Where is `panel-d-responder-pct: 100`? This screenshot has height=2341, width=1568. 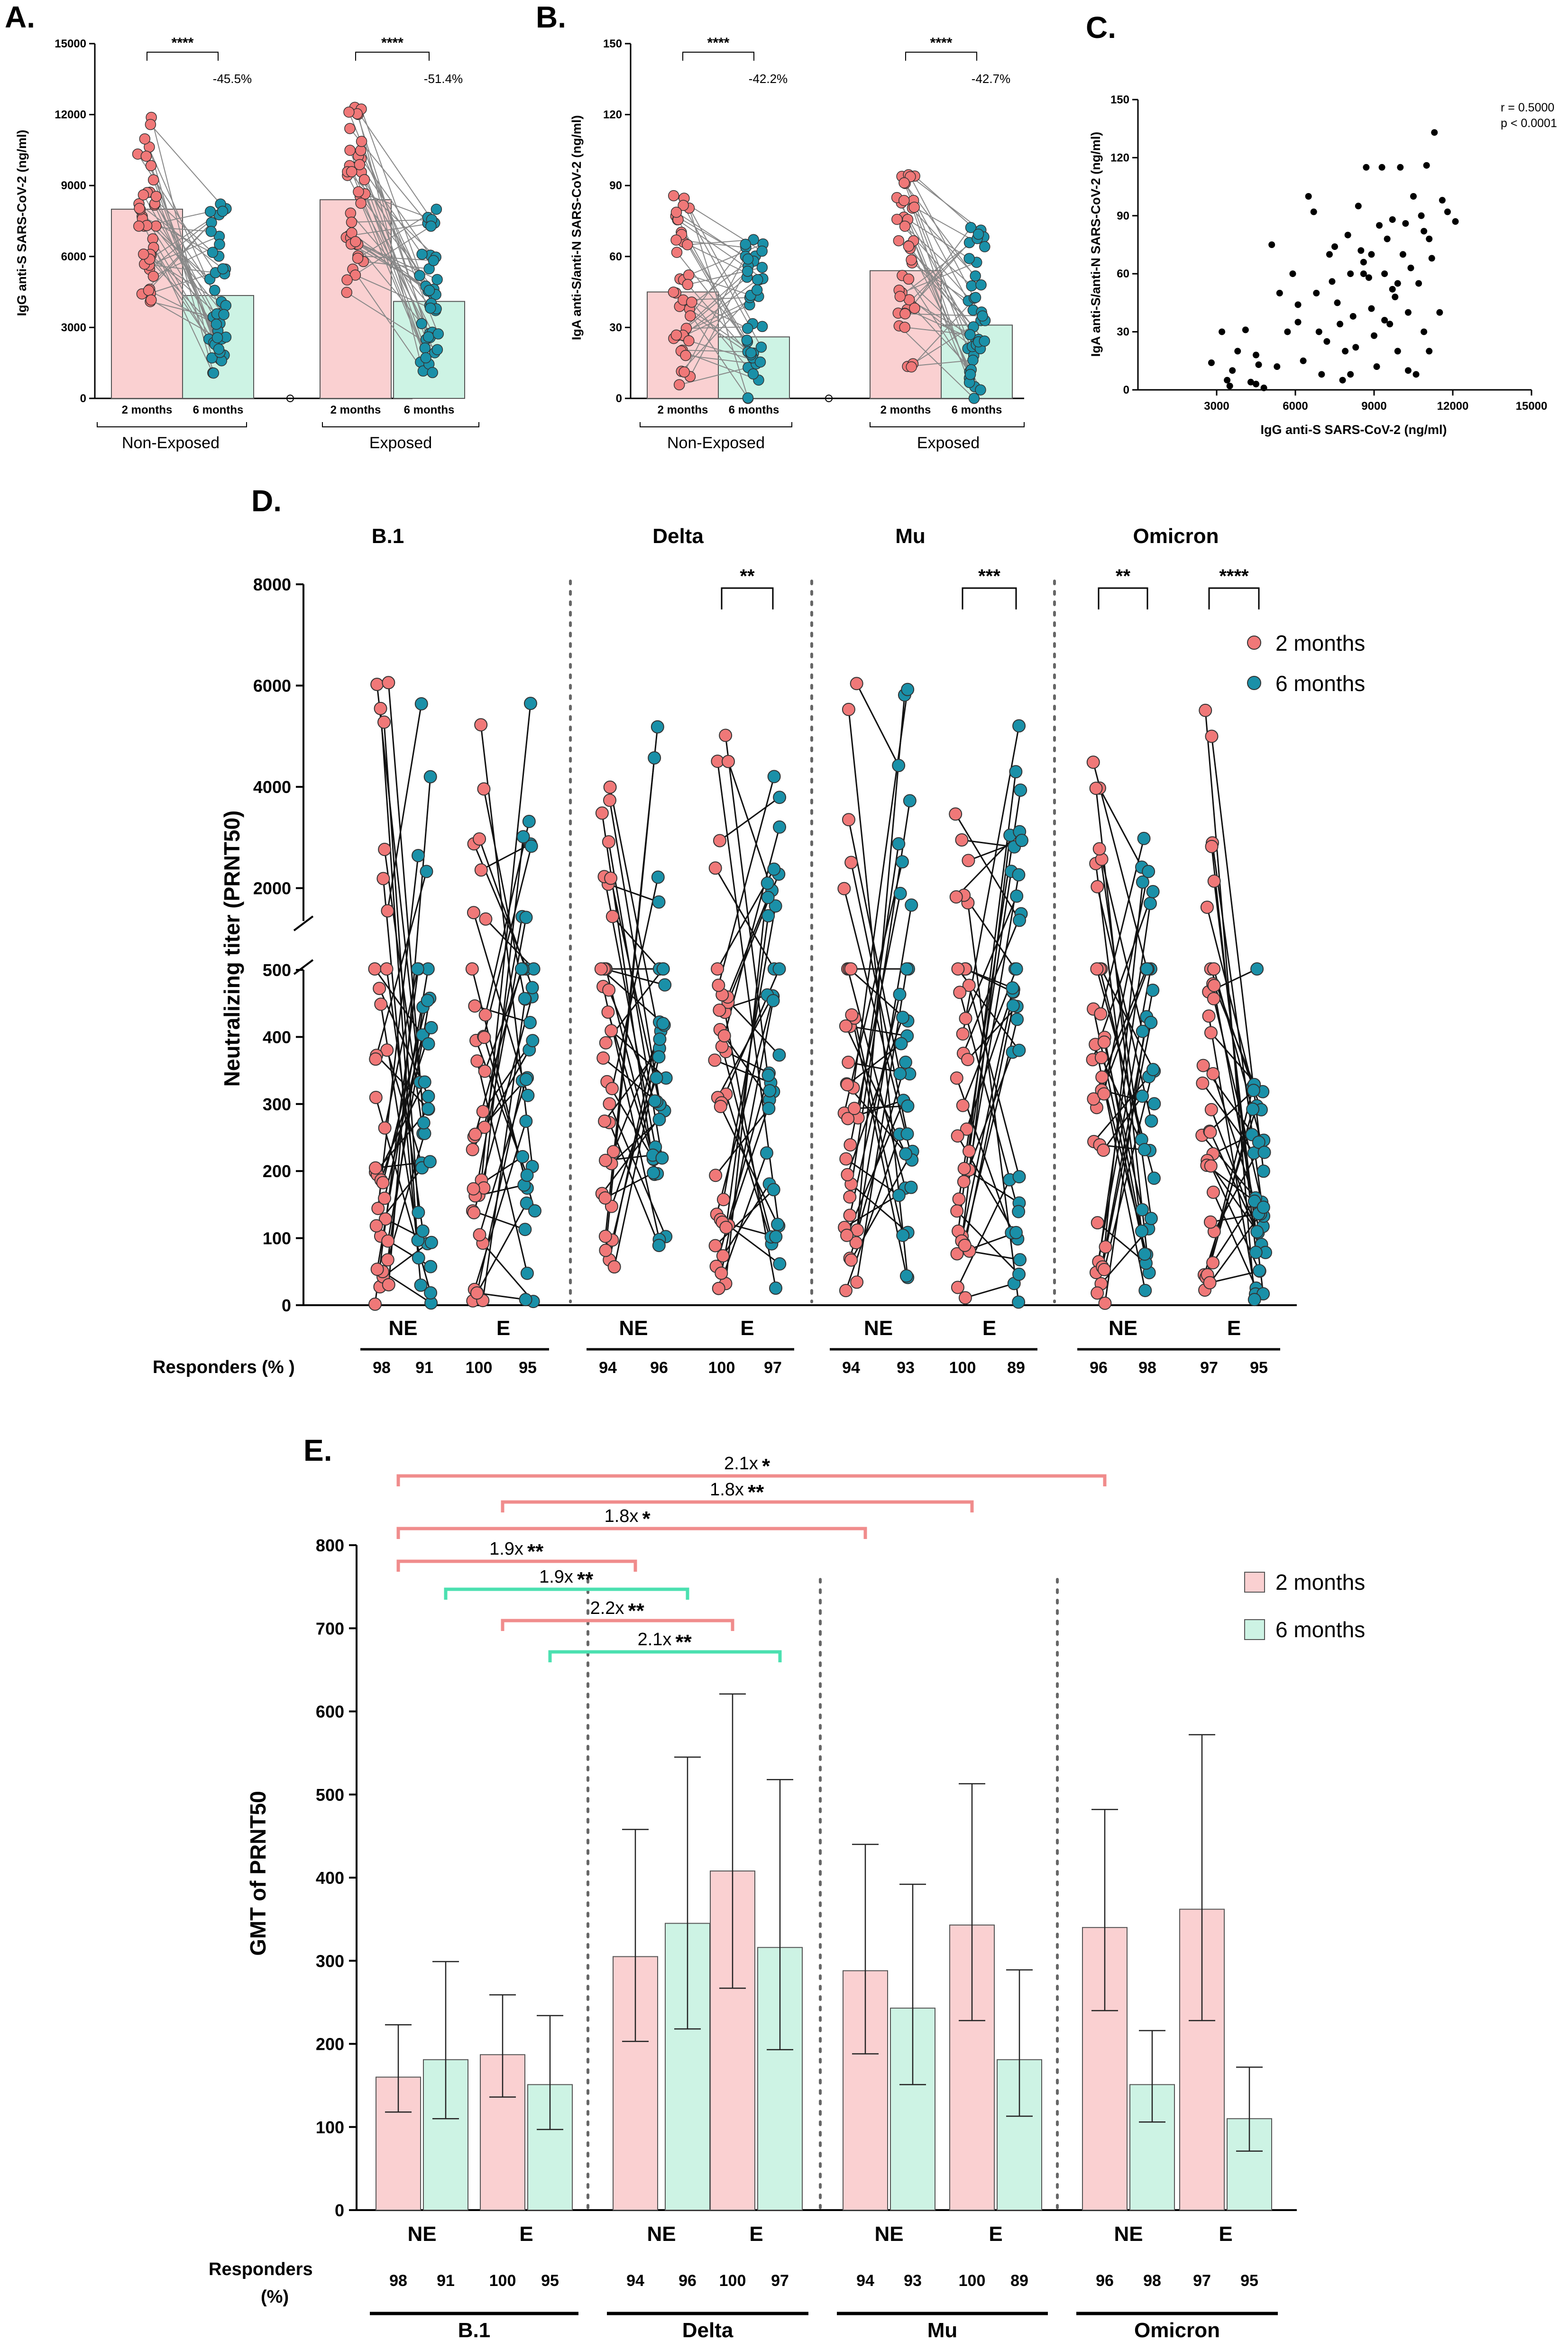 panel-d-responder-pct: 100 is located at coordinates (721, 1368).